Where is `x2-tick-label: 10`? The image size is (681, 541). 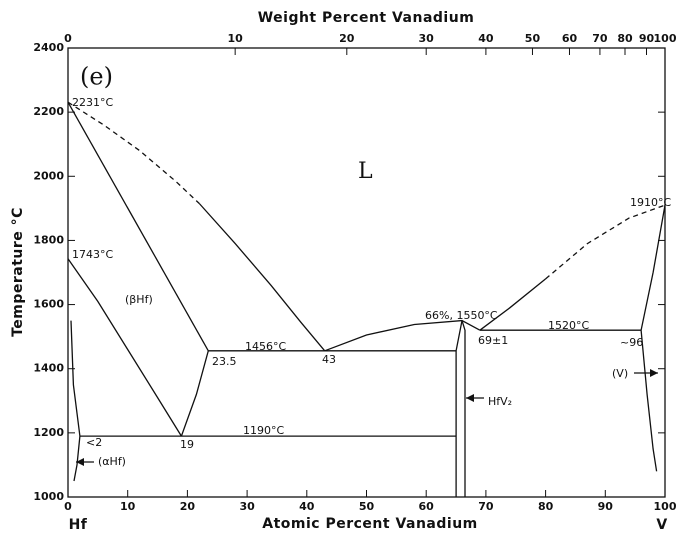
x2-tick-label: 10 is located at coordinates (236, 38).